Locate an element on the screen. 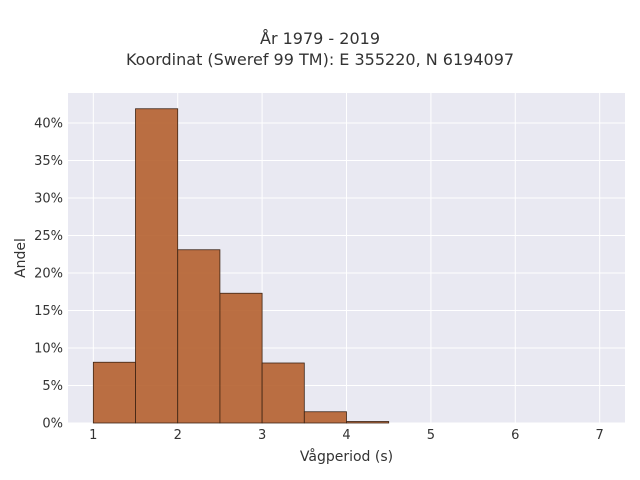  x-tick-label: 3 is located at coordinates (262, 435).